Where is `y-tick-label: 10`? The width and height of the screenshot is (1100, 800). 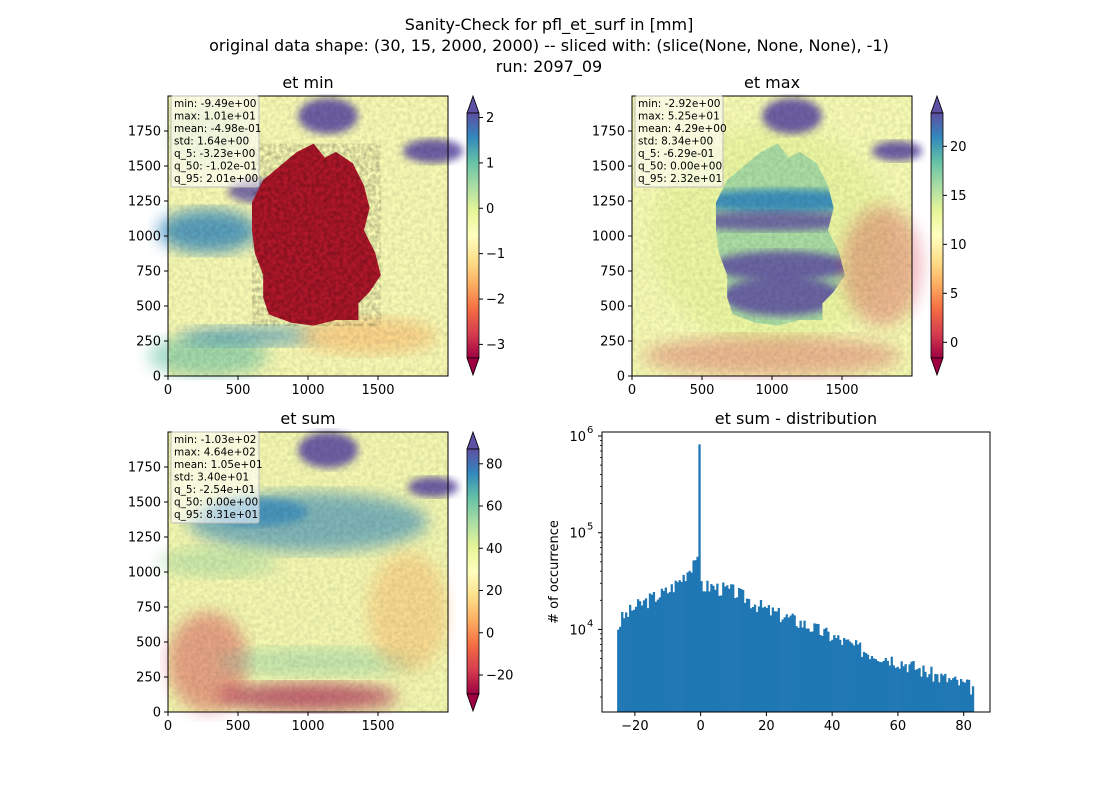 y-tick-label: 10 is located at coordinates (577, 534).